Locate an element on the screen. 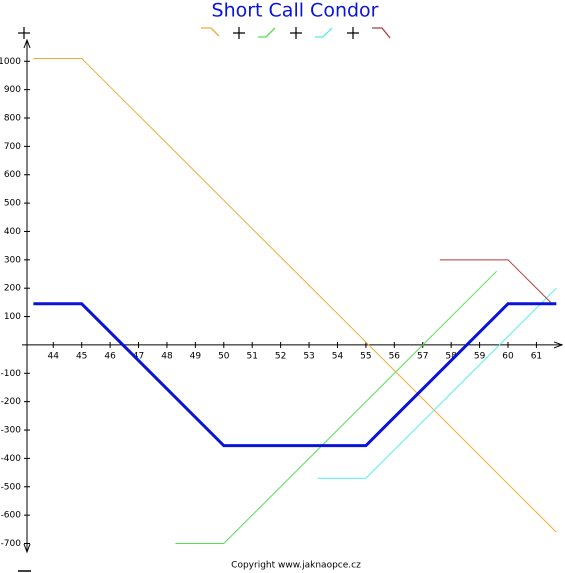 This screenshot has height=573, width=565. x-tick-label: 56 is located at coordinates (395, 356).